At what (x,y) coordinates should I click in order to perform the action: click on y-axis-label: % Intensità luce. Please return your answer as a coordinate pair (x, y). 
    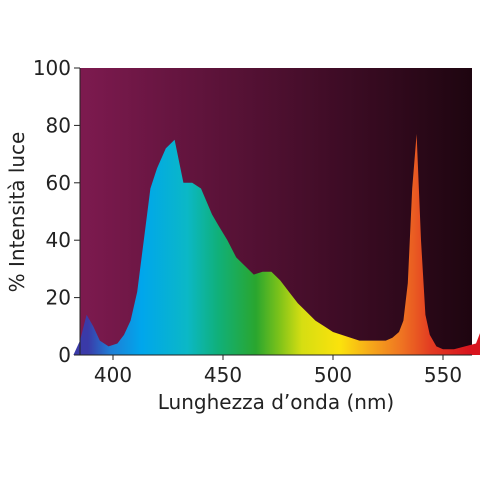
    Looking at the image, I should click on (17, 212).